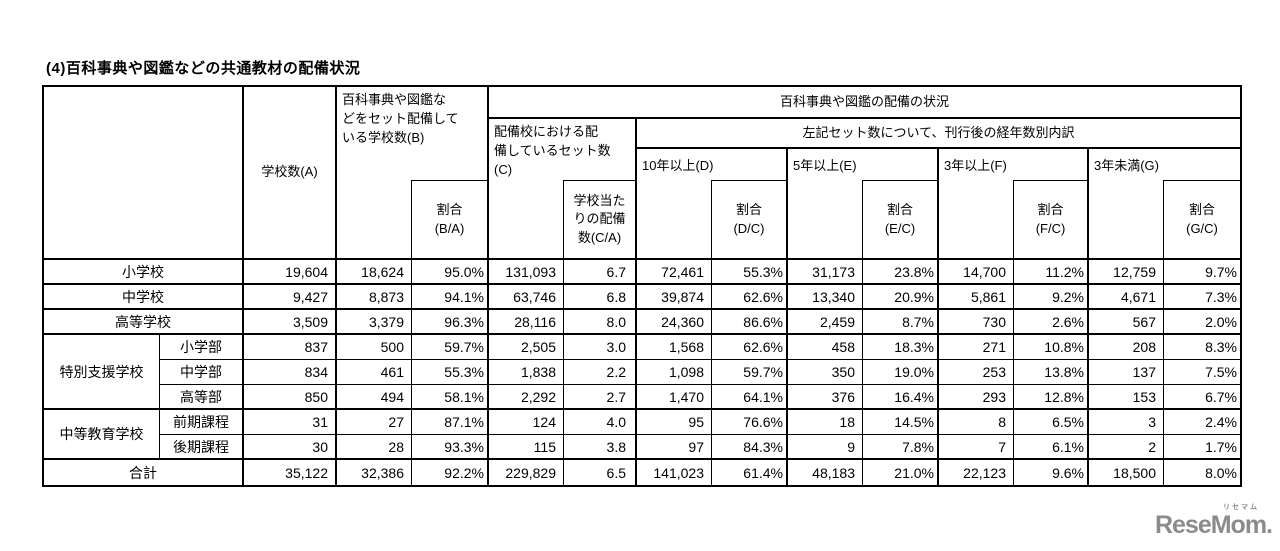 The width and height of the screenshot is (1280, 551). Describe the element at coordinates (1014, 164) in the screenshot. I see `header-over-3-years: 3年以上(F)` at that location.